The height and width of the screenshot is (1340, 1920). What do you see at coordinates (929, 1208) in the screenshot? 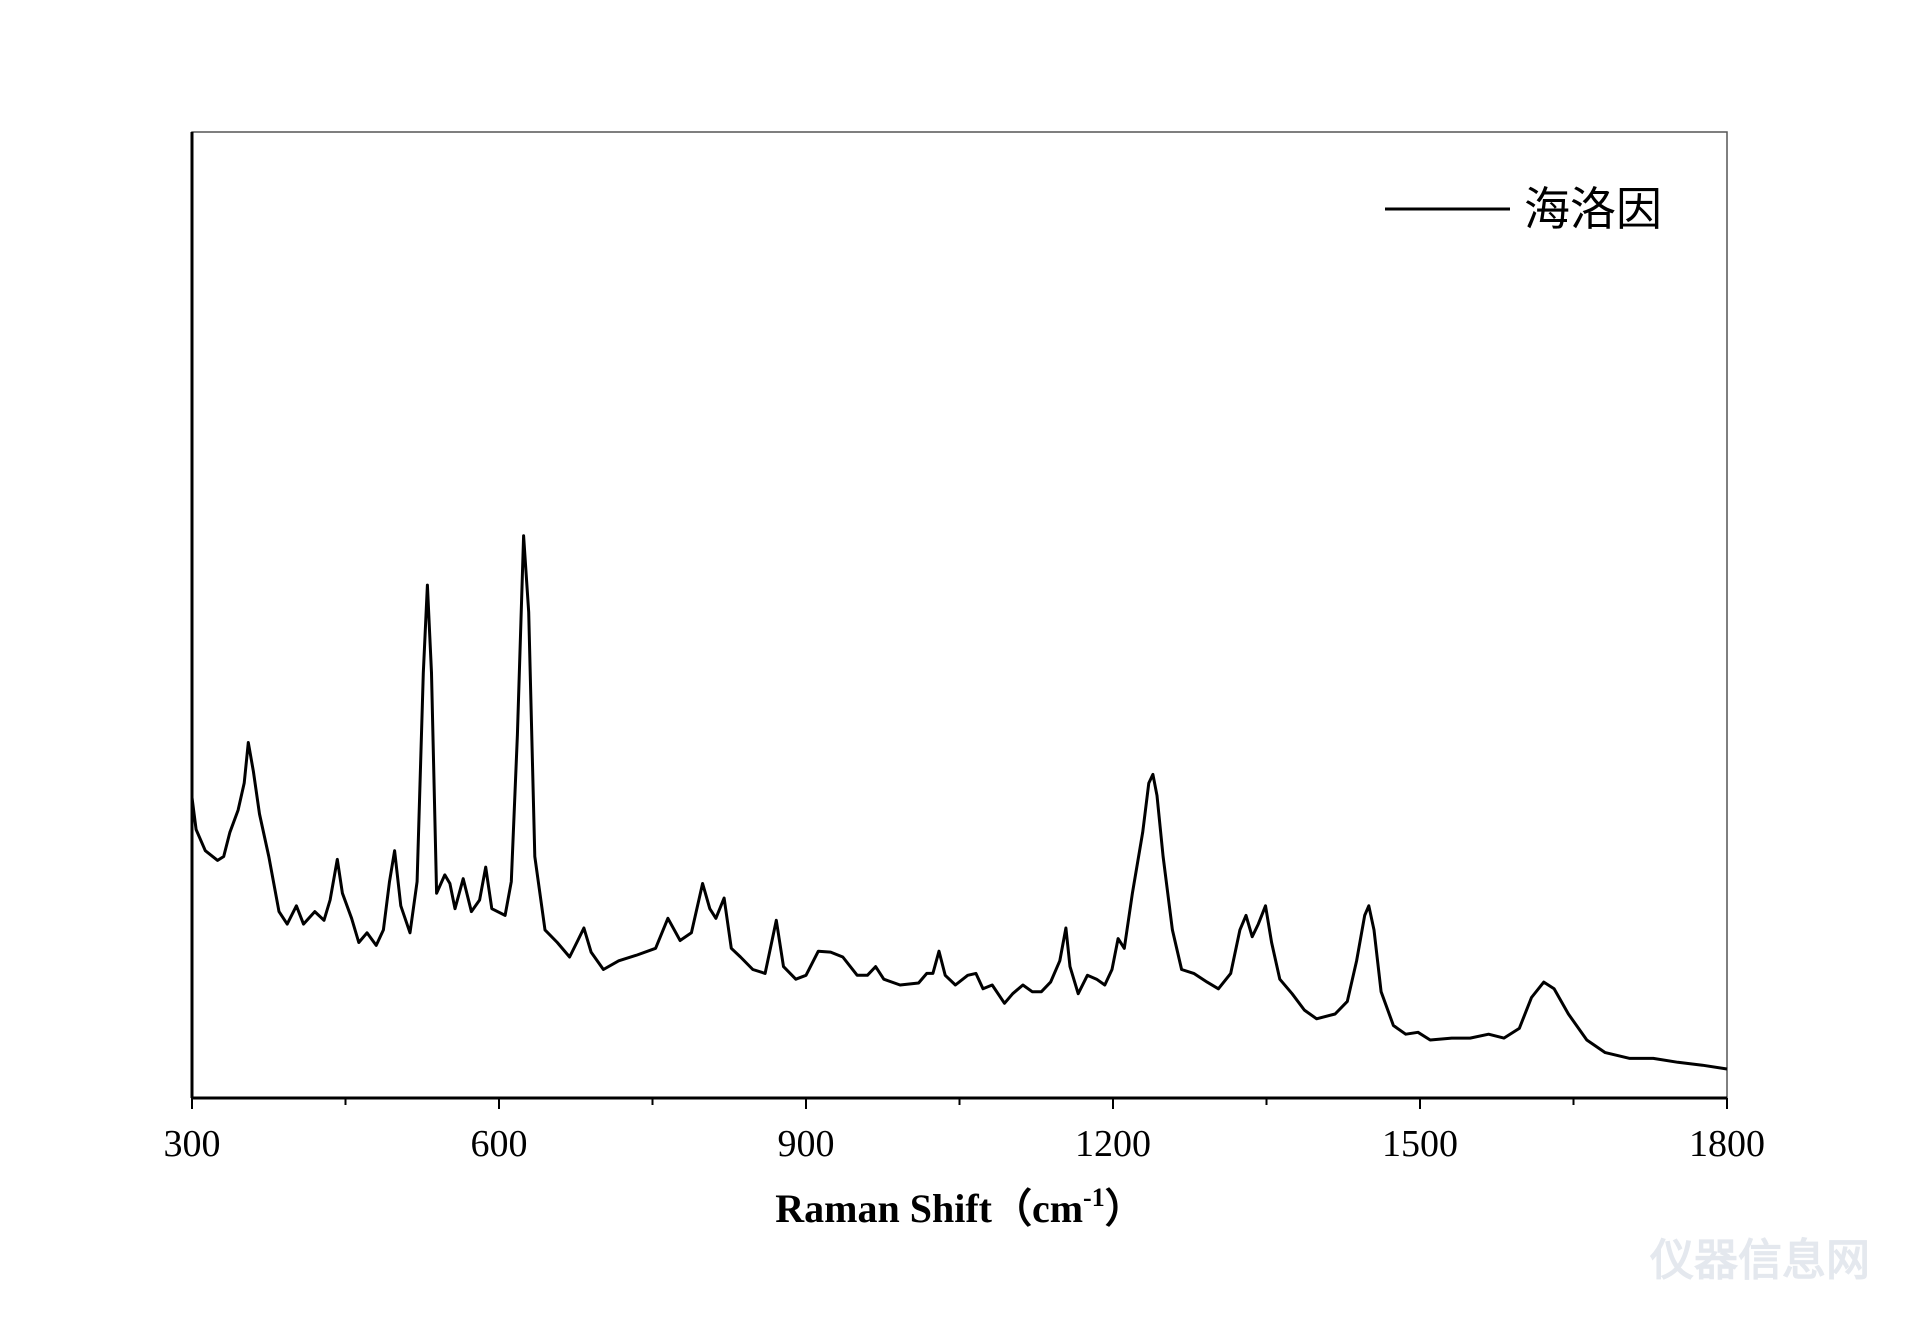
I see `x-label-text: Raman Shift（cm` at bounding box center [929, 1208].